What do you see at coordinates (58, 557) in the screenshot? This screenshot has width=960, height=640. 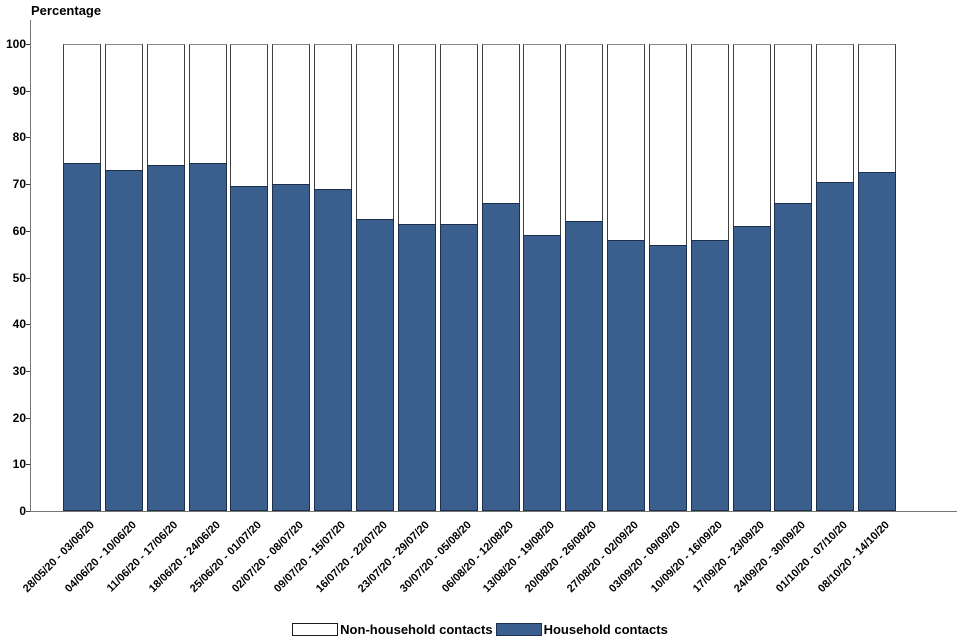 I see `x-tick-label: 28/05/20 - 03/06/20` at bounding box center [58, 557].